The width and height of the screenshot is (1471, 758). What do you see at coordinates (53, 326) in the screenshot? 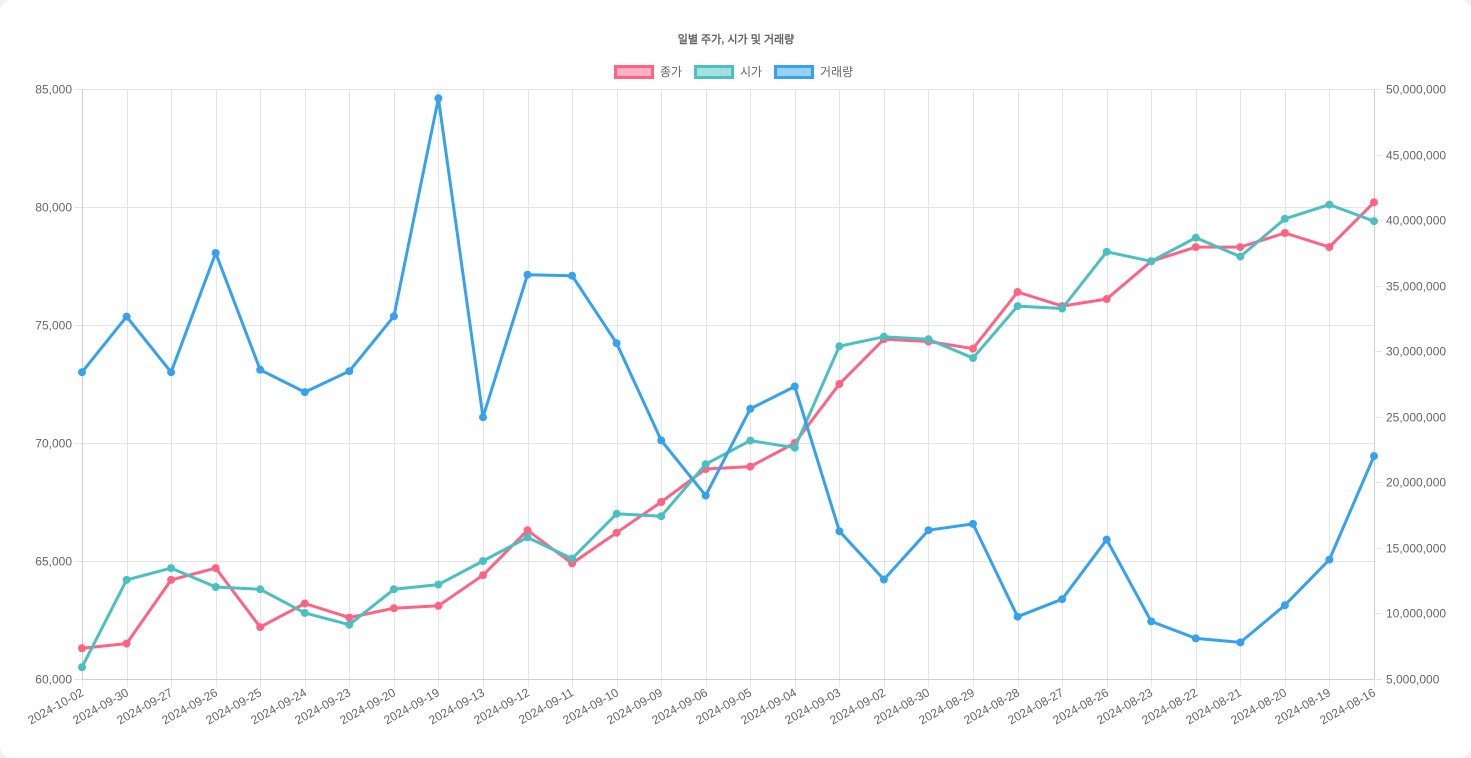
I see `y-left-tick-label: 75,000` at bounding box center [53, 326].